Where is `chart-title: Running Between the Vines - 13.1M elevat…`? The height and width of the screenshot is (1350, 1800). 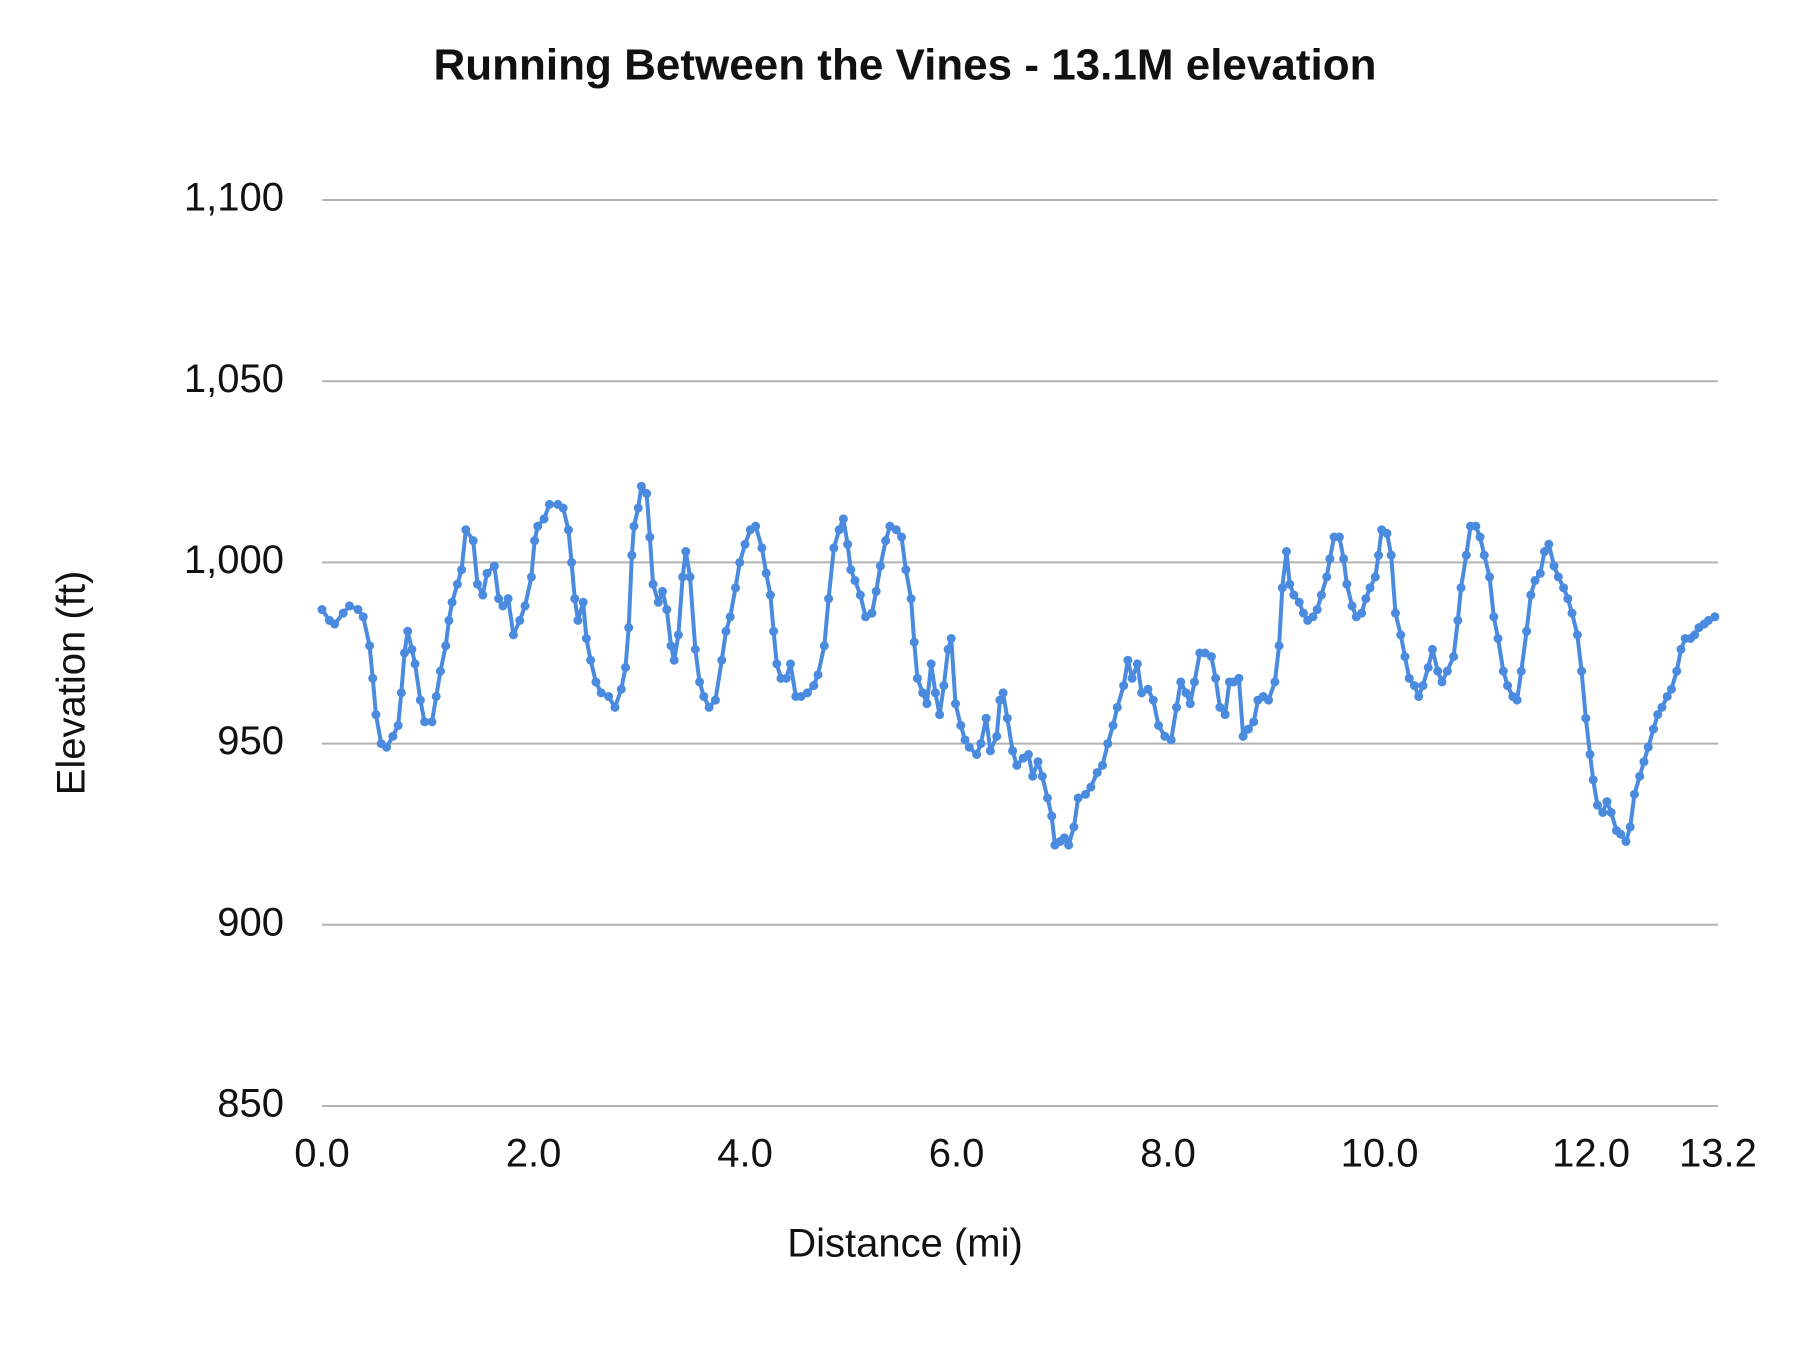
chart-title: Running Between the Vines - 13.1M elevat… is located at coordinates (905, 65).